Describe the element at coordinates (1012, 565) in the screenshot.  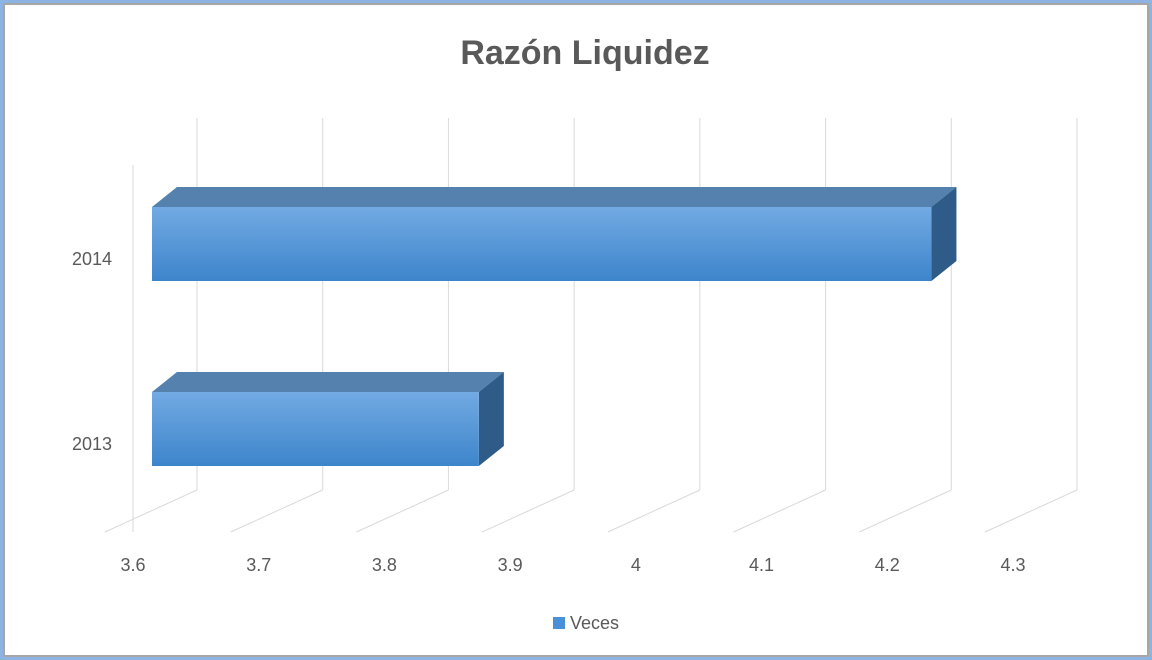
I see `x-tick-label: 4.3` at that location.